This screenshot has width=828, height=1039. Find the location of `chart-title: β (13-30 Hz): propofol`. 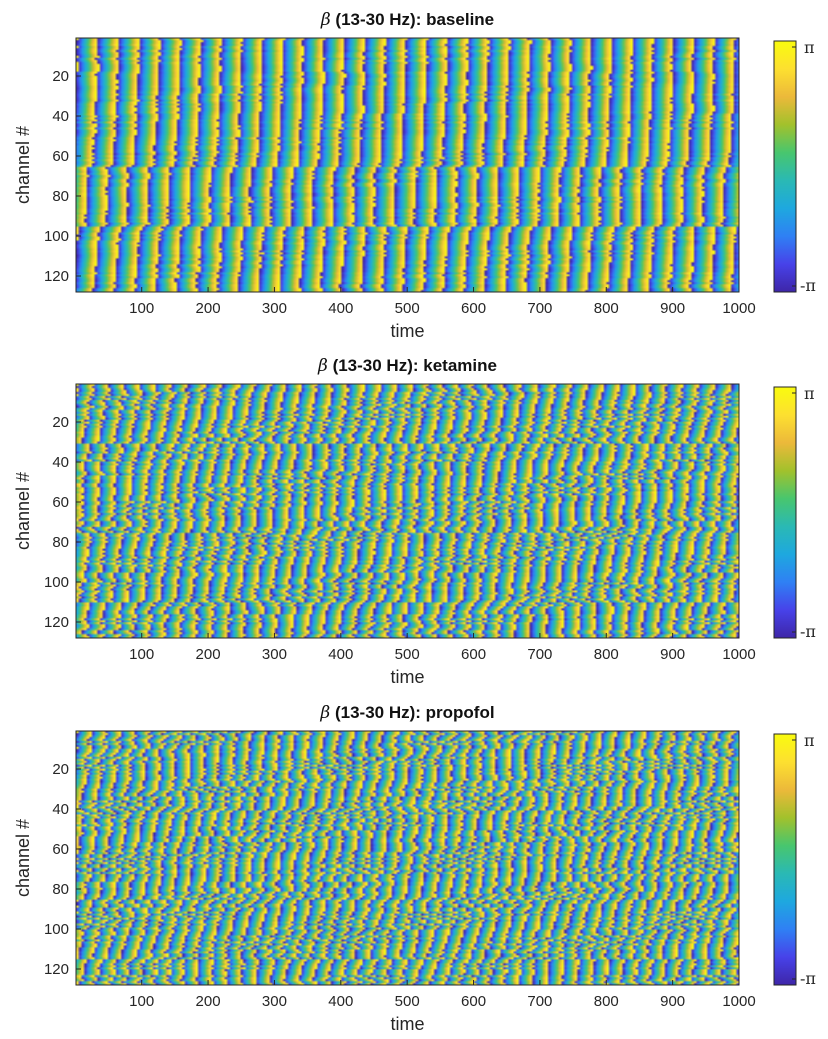

chart-title: β (13-30 Hz): propofol is located at coordinates (406, 713).